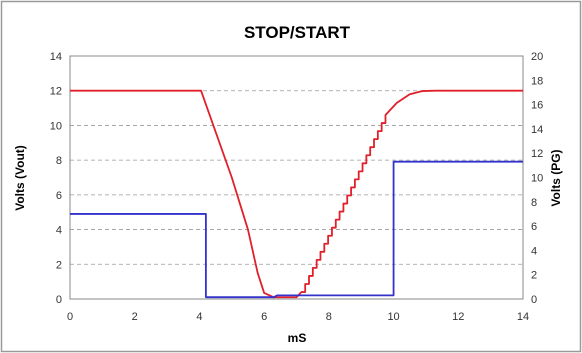  What do you see at coordinates (56, 126) in the screenshot?
I see `y-left-tick-label: 10` at bounding box center [56, 126].